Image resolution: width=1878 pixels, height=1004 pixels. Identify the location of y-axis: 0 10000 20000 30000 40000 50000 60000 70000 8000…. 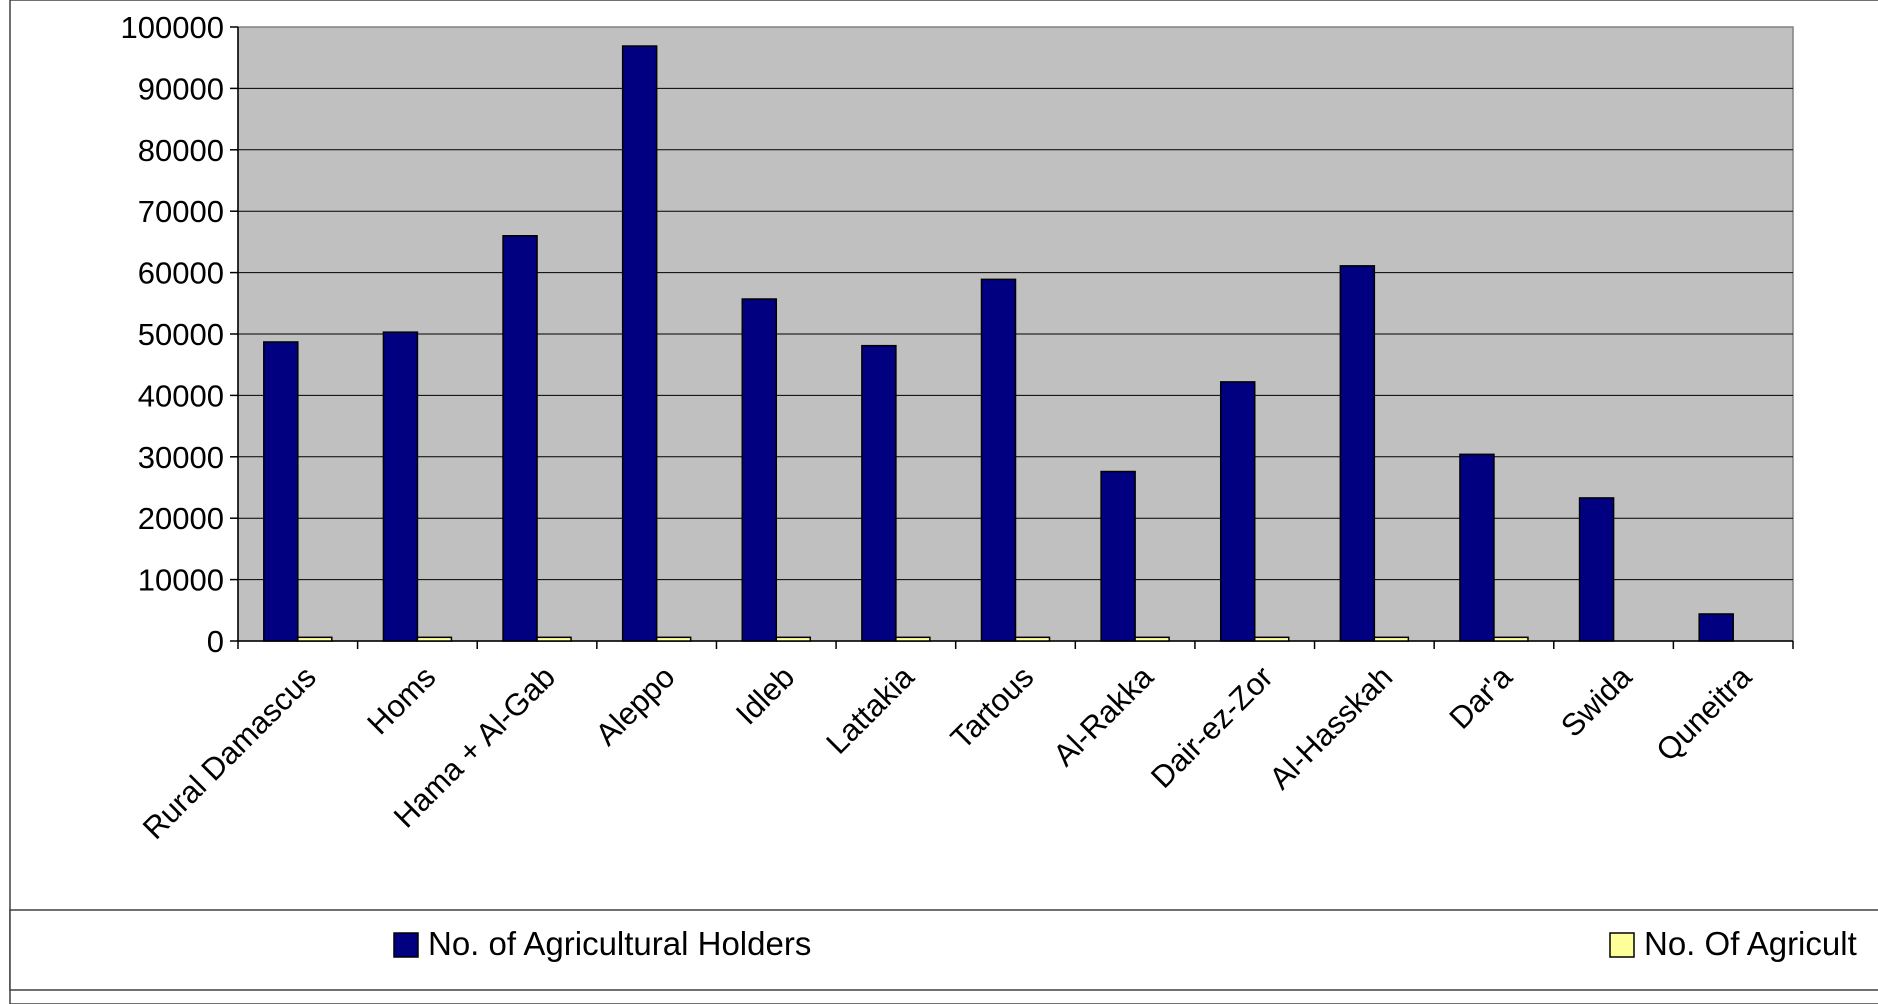
(180, 334).